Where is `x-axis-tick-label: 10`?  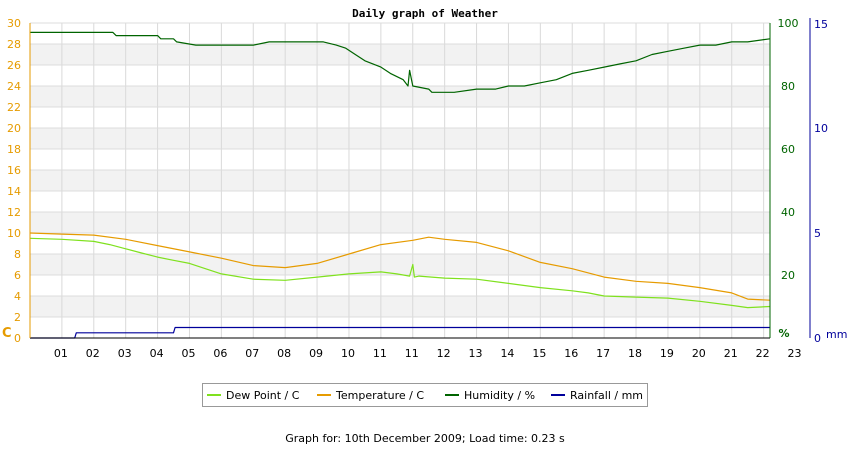
x-axis-tick-label: 10 is located at coordinates (348, 353).